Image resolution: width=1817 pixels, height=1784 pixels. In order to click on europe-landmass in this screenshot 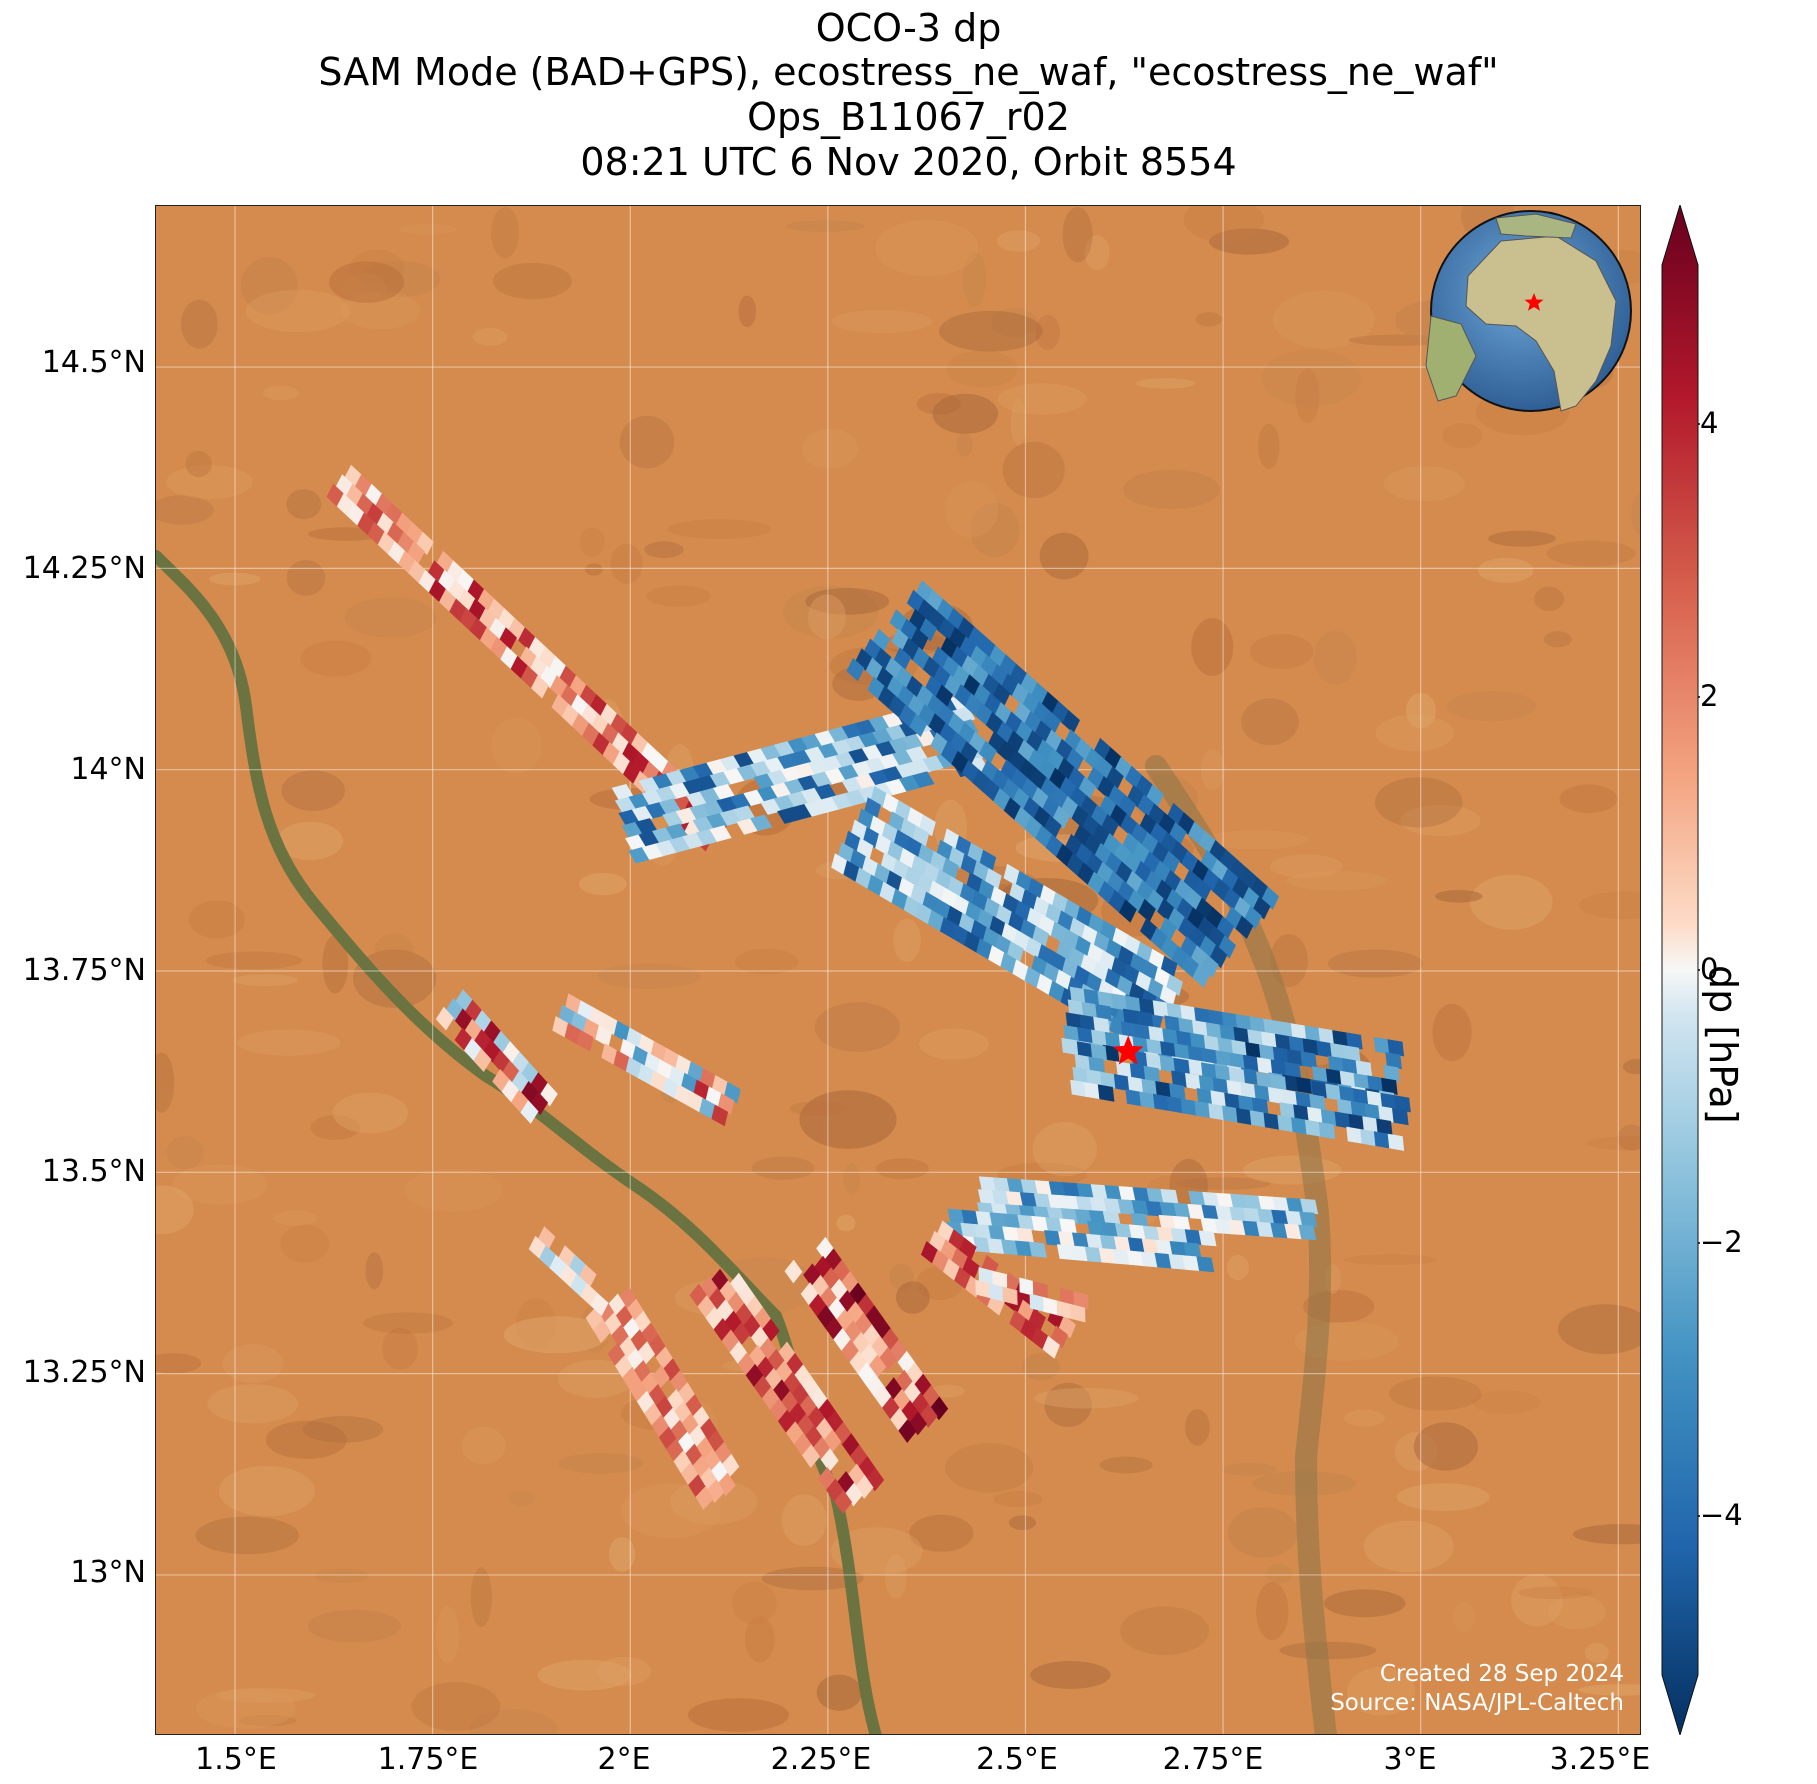, I will do `click(1536, 226)`.